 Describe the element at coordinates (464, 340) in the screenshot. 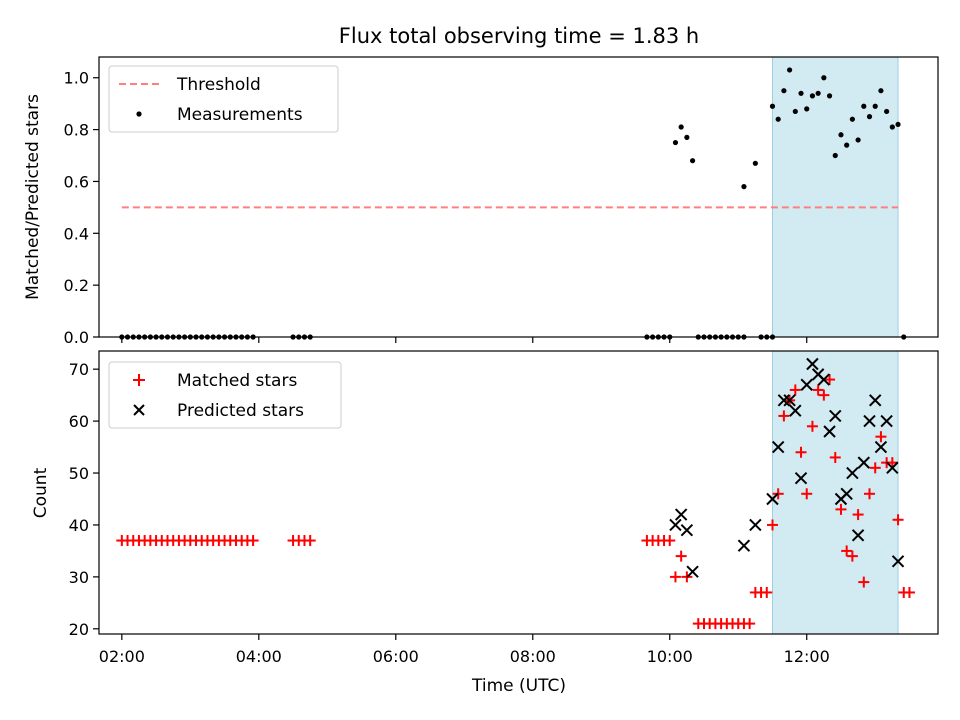

I see `top-x-ticks` at that location.